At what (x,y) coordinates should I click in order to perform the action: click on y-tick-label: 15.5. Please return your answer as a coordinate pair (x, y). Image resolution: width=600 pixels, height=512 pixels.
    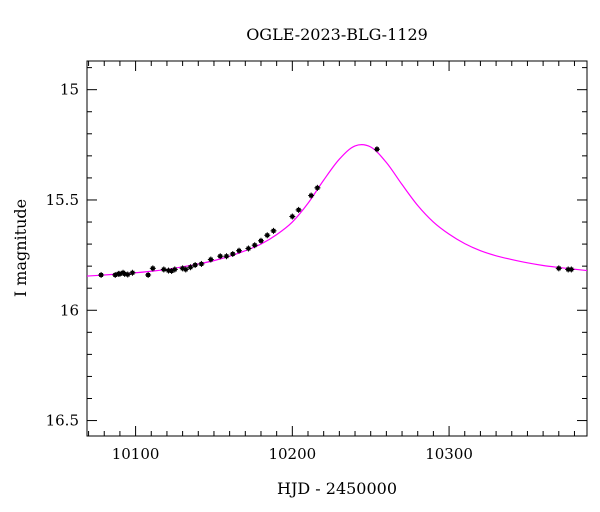
    Looking at the image, I should click on (62, 200).